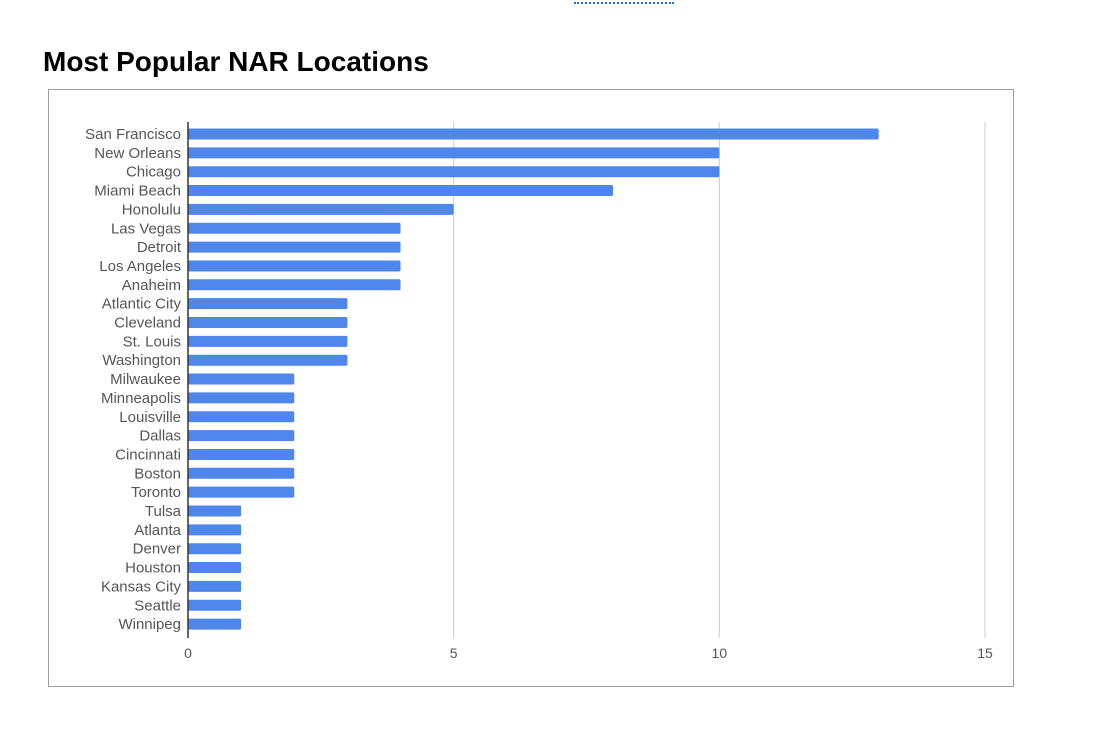 Image resolution: width=1112 pixels, height=740 pixels. I want to click on category-label: Houston, so click(153, 568).